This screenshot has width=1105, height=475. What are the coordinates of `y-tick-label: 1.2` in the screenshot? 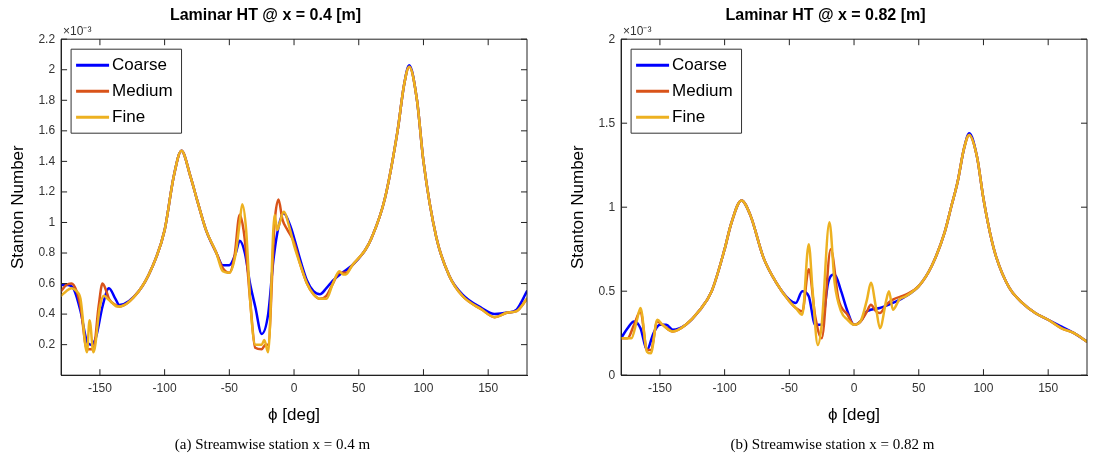 It's located at (47, 191).